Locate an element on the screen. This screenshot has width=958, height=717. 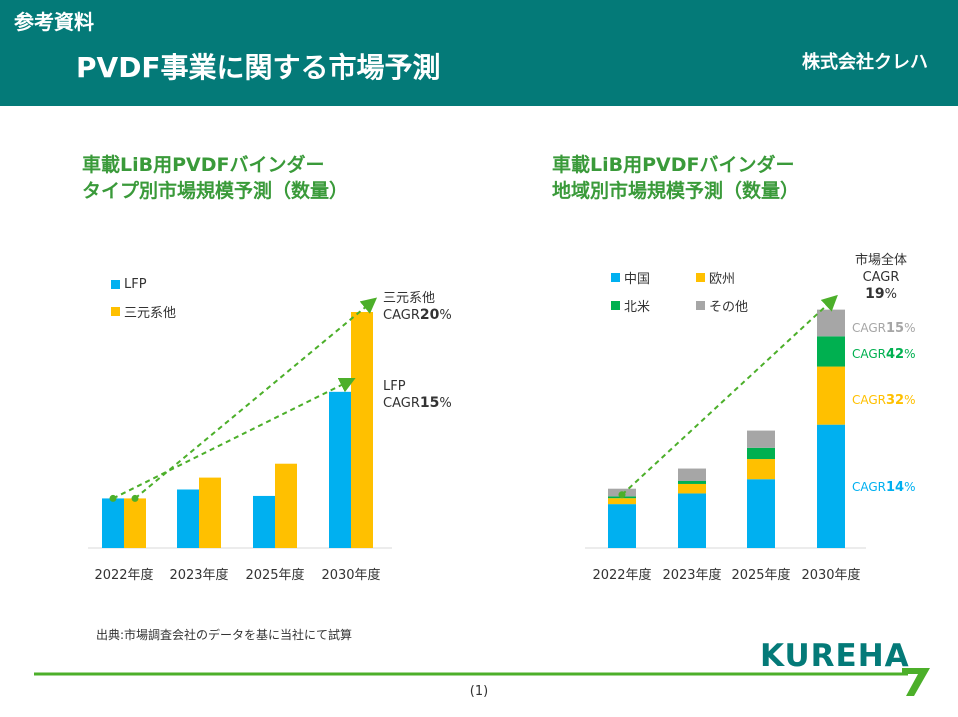
lfp-annotation-name: LFP is located at coordinates (394, 386).